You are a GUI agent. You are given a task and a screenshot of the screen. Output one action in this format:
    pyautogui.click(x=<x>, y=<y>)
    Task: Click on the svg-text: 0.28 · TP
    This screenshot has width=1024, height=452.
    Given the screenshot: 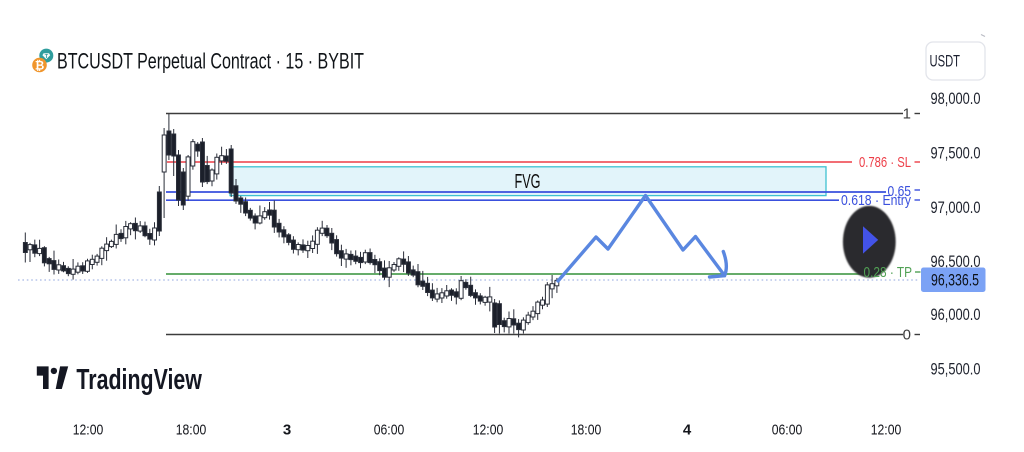 What is the action you would take?
    pyautogui.click(x=888, y=272)
    